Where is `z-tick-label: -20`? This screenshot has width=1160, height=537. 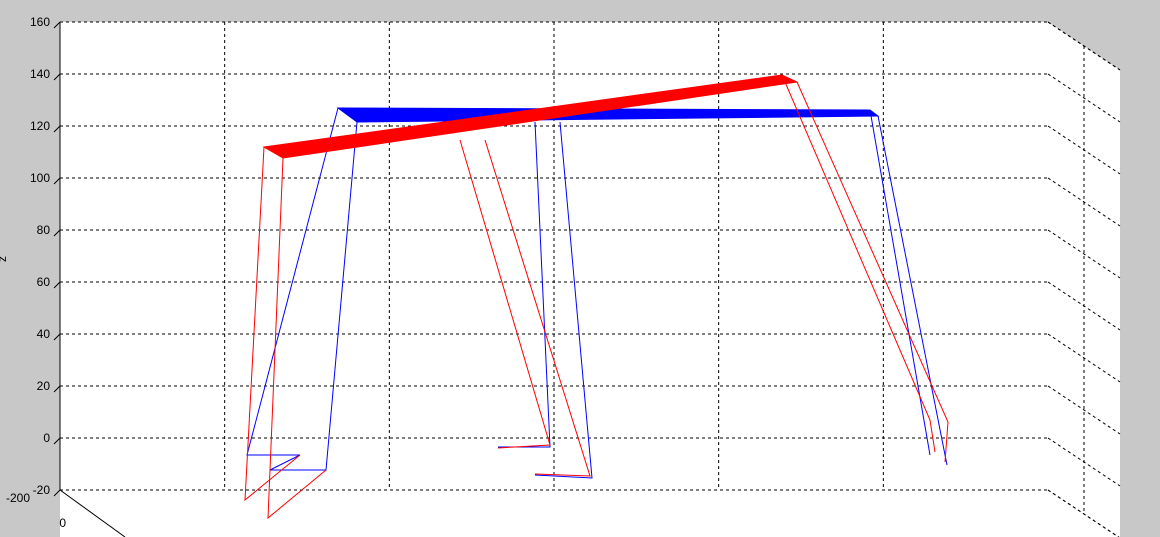 z-tick-label: -20 is located at coordinates (42, 490).